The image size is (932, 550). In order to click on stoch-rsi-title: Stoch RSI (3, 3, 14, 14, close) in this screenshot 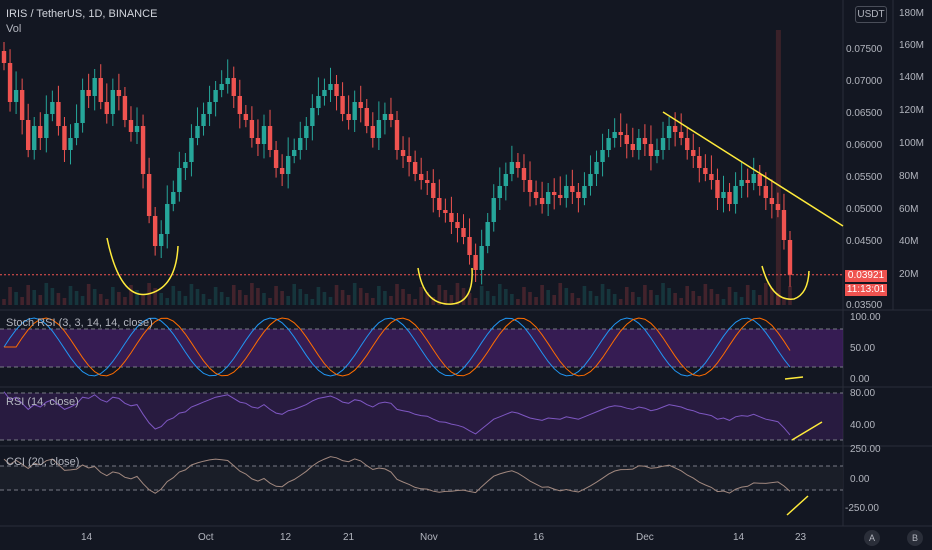, I will do `click(79, 323)`.